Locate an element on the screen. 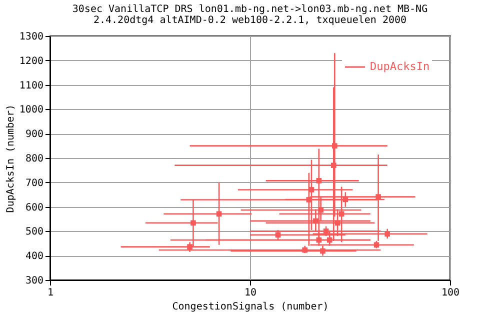 The width and height of the screenshot is (480, 320). y-tick-label: 1300 is located at coordinates (31, 37).